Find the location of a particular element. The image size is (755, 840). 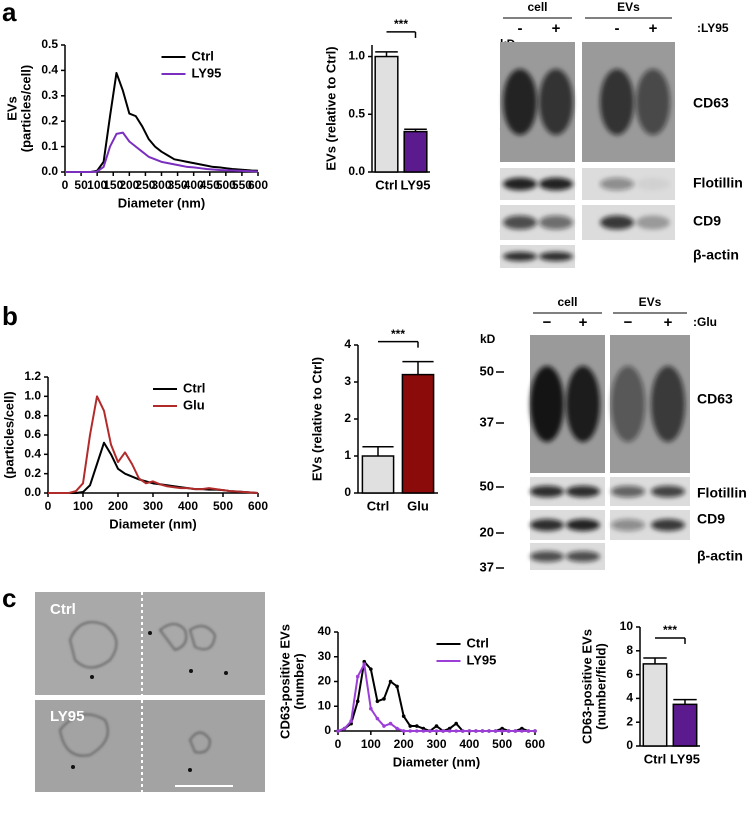

y-axis-label: (particles/cell) is located at coordinates (25, 108).